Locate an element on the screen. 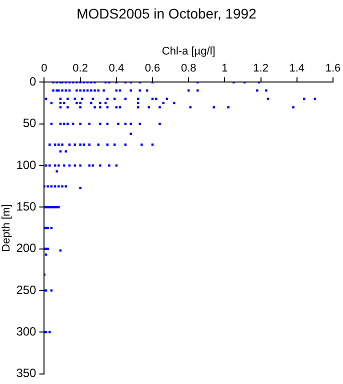  x-tick-label: 1.2 is located at coordinates (260, 68).